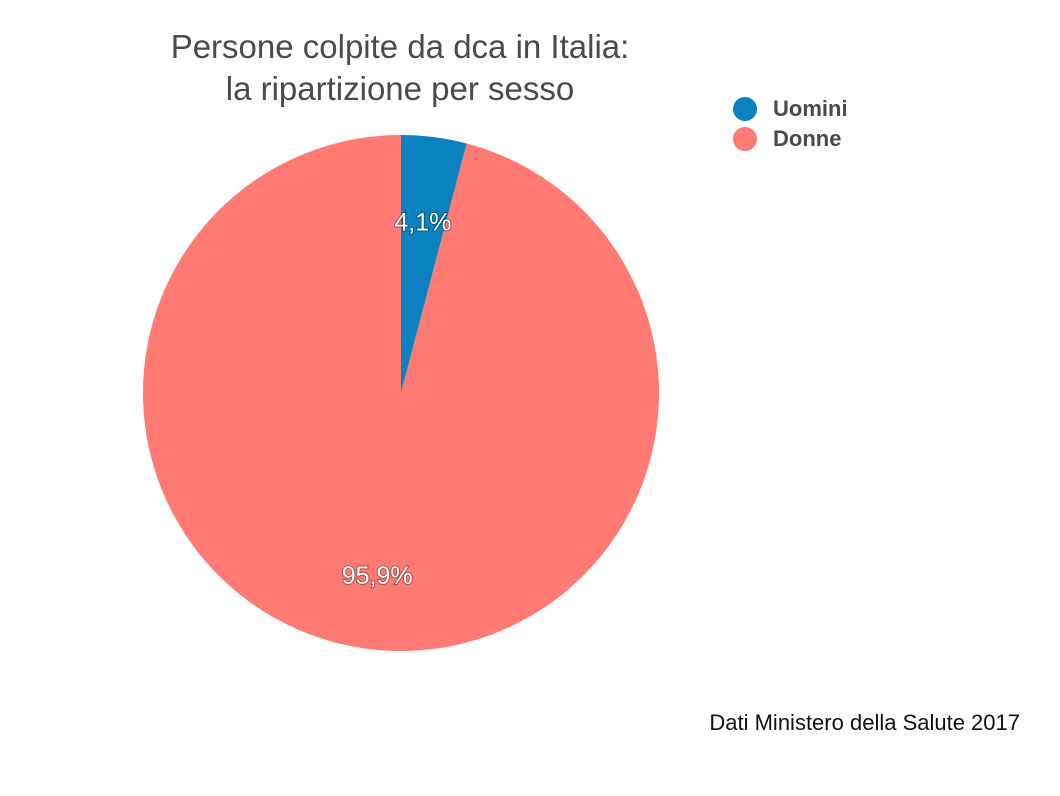 Image resolution: width=1060 pixels, height=796 pixels. What do you see at coordinates (422, 223) in the screenshot?
I see `slice-label-uomini: 4,1%` at bounding box center [422, 223].